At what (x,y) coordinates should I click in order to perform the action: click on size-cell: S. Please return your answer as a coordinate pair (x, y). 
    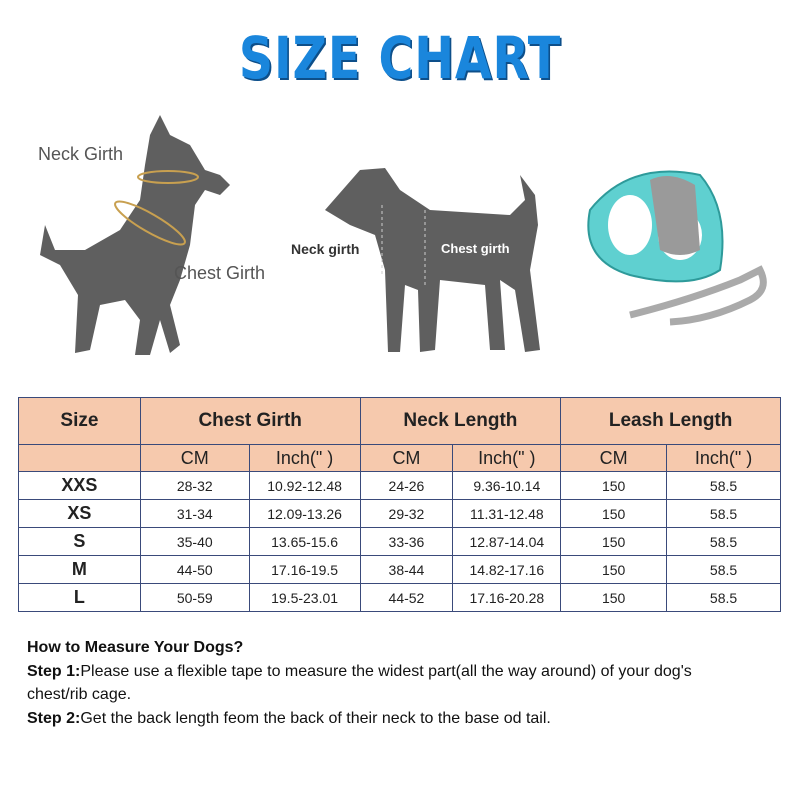
    Looking at the image, I should click on (79, 541).